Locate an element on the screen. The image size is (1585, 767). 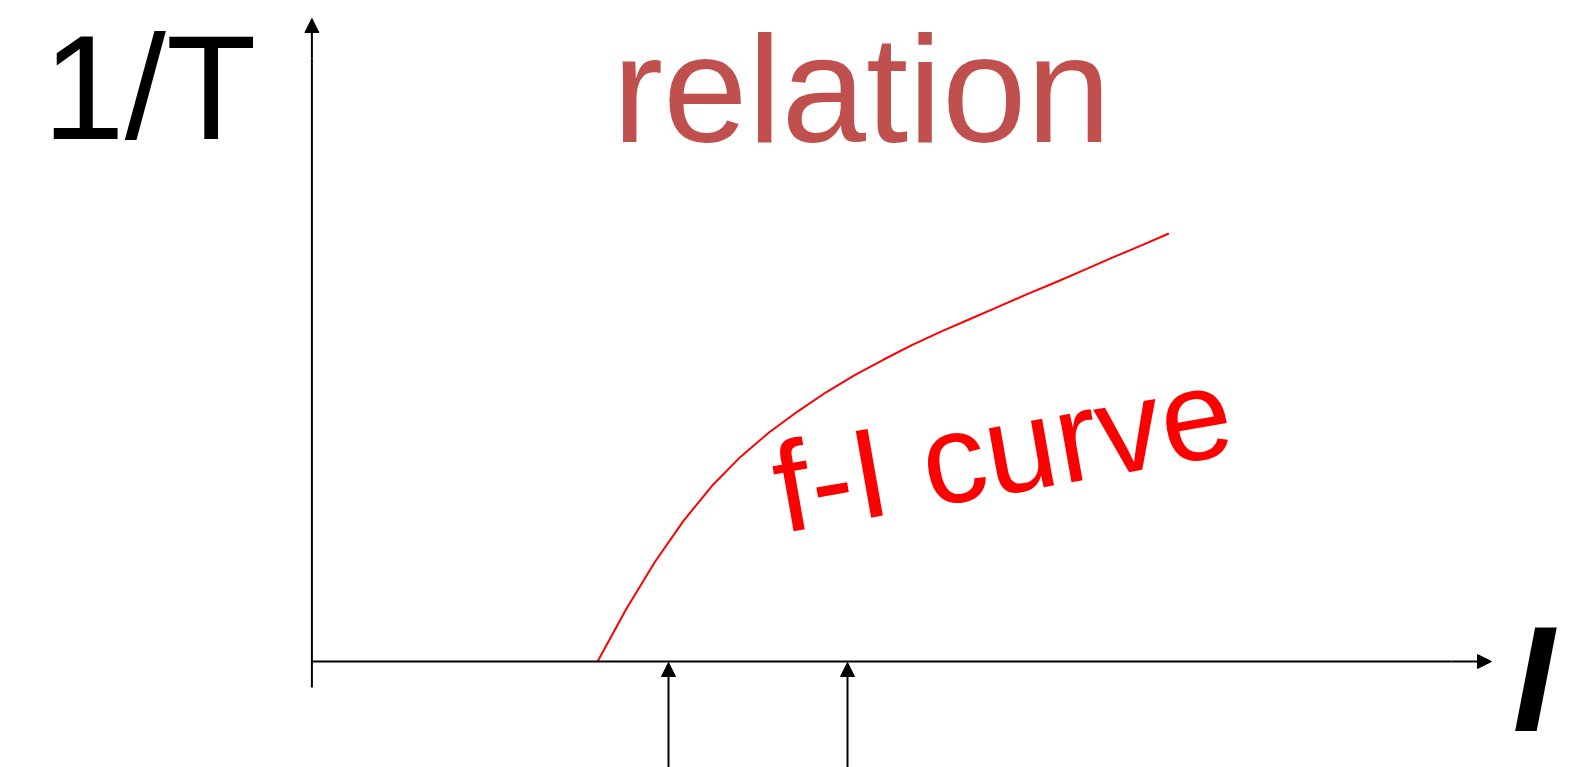
chart-title: relation is located at coordinates (862, 89).